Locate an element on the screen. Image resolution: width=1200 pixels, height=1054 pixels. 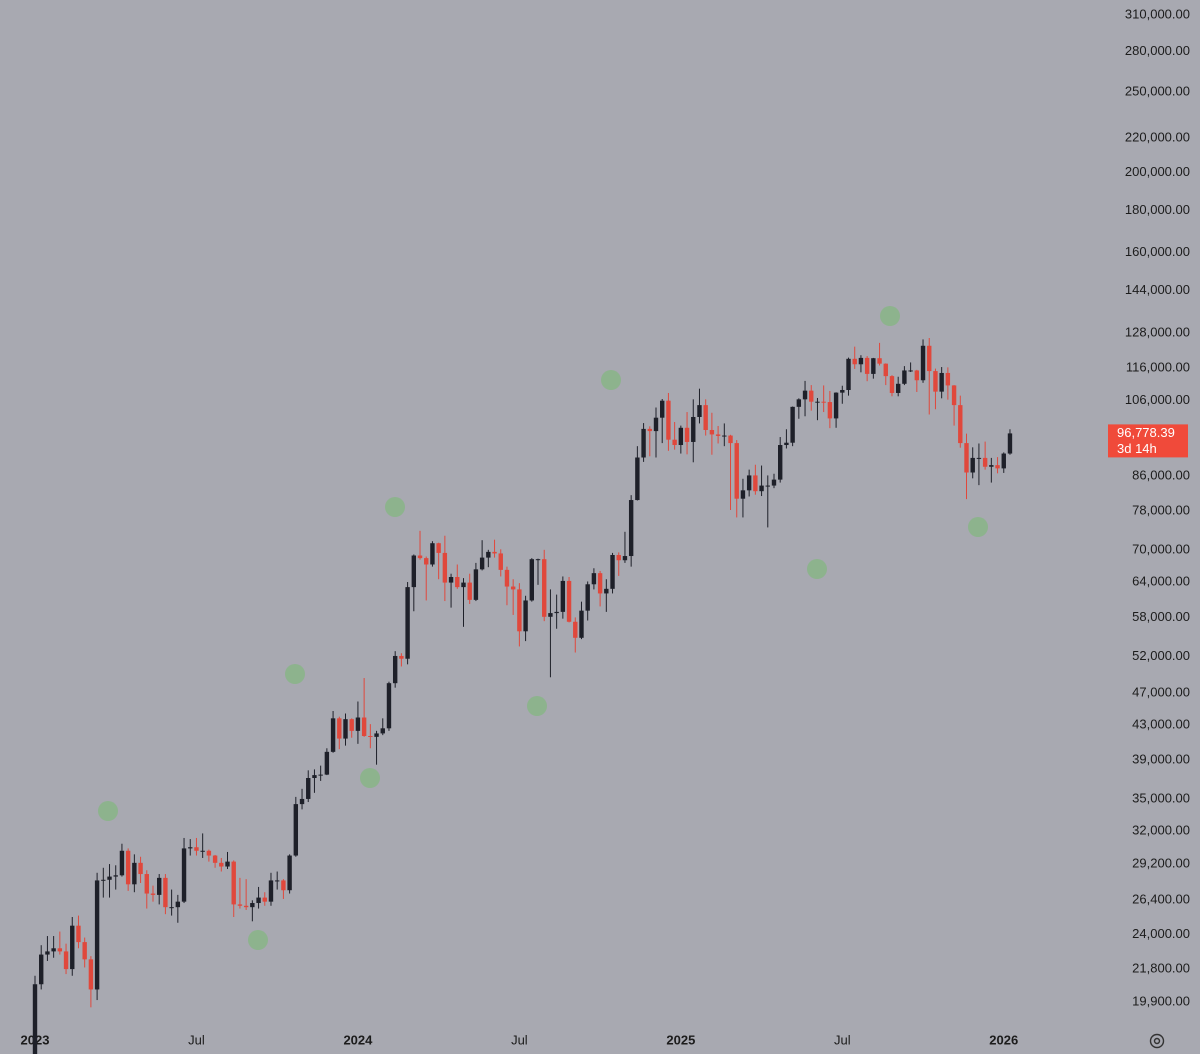
y-tick-label: 116,000.00 is located at coordinates (1158, 367).